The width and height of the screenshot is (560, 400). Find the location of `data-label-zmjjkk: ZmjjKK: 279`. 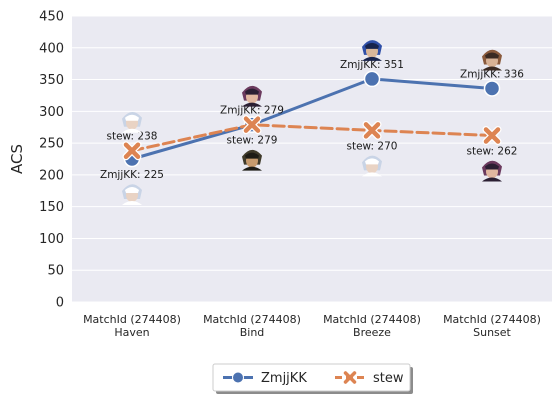

data-label-zmjjkk: ZmjjKK: 279 is located at coordinates (252, 111).